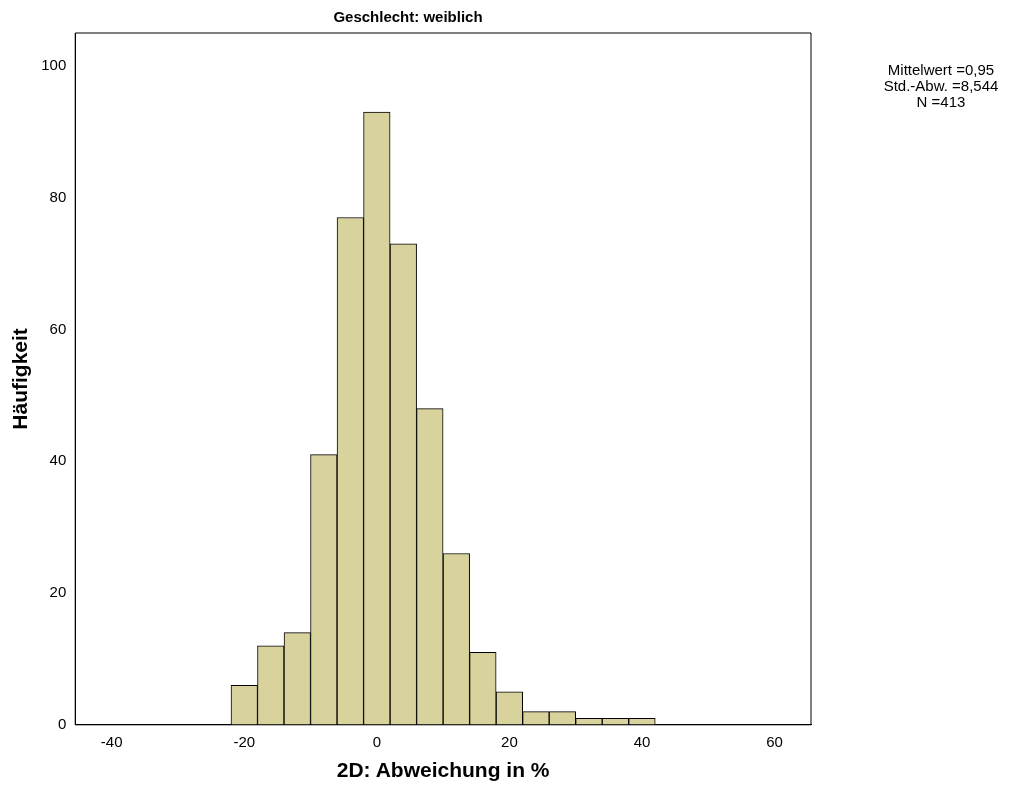 The image size is (1021, 793). I want to click on x-tick-label: 40, so click(642, 741).